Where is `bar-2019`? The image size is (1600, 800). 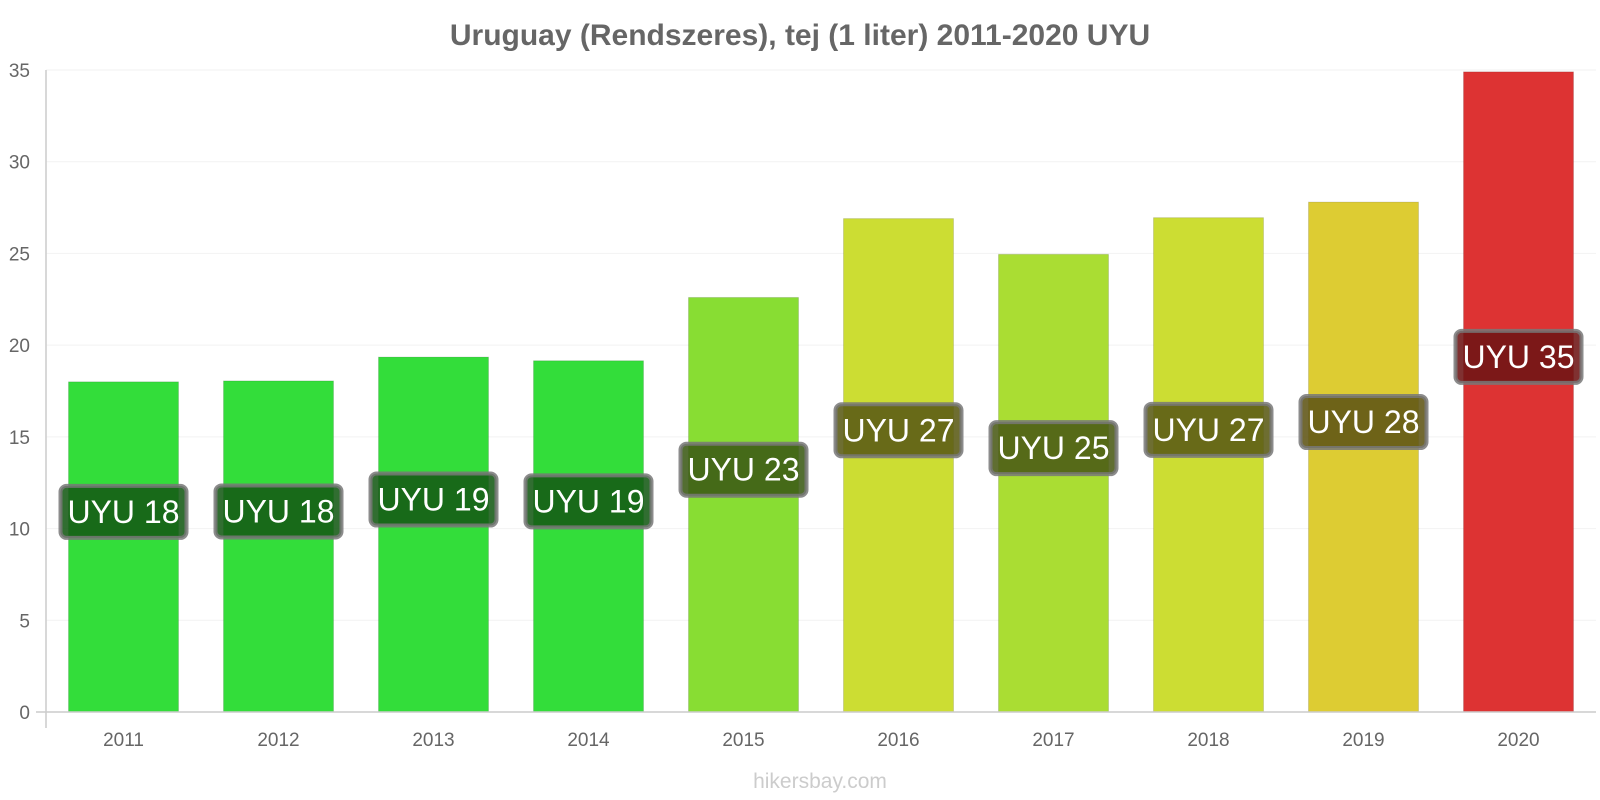 bar-2019 is located at coordinates (1363, 457).